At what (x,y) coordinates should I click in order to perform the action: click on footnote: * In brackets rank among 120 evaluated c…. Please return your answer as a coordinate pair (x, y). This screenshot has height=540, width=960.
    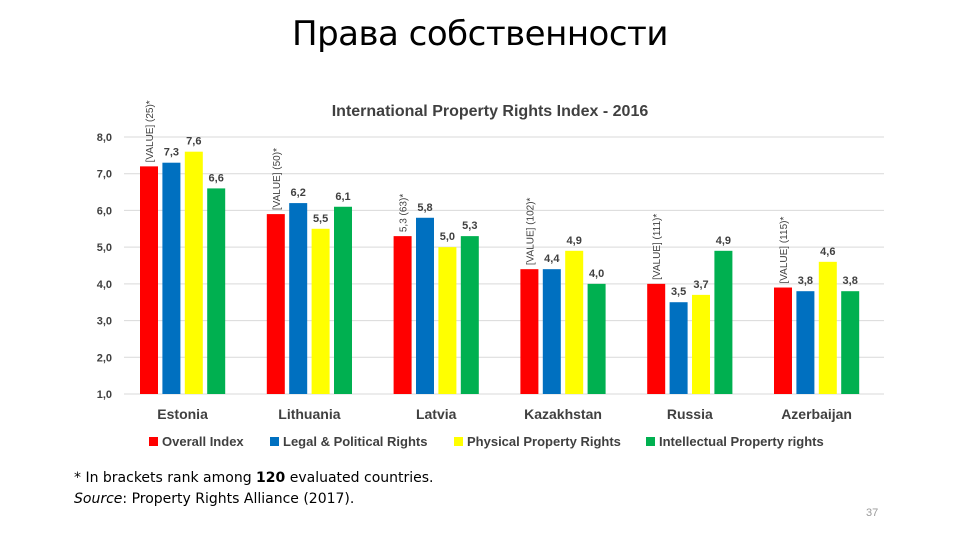
    Looking at the image, I should click on (254, 489).